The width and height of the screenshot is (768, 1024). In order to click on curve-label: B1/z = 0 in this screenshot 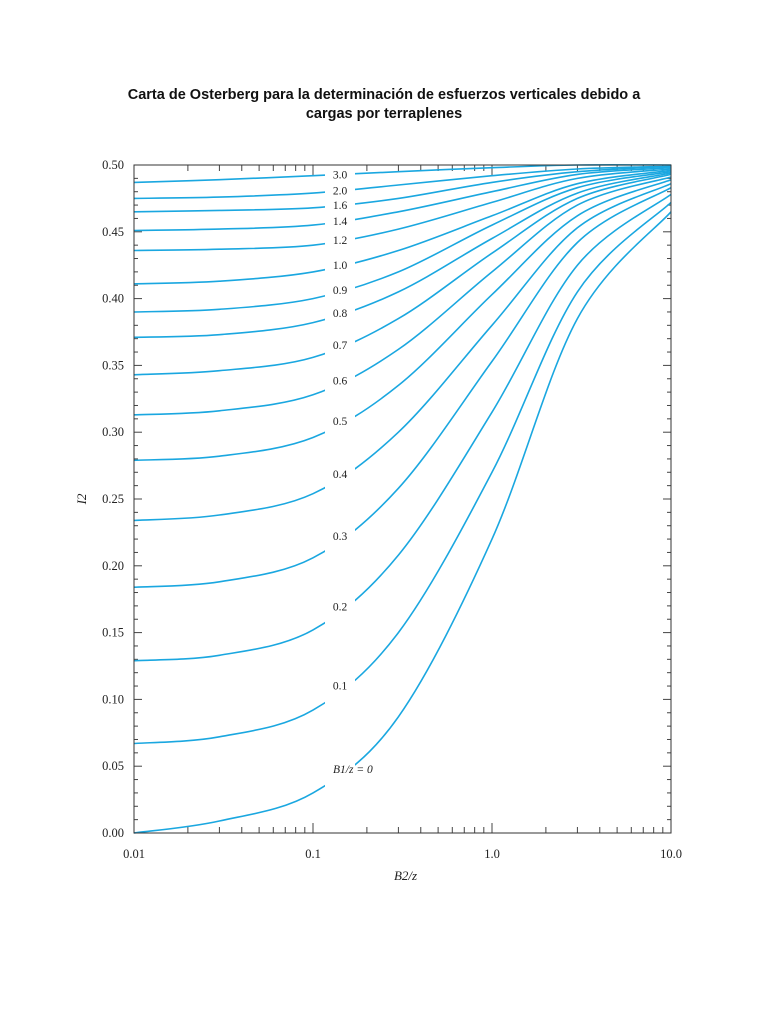, I will do `click(353, 770)`.